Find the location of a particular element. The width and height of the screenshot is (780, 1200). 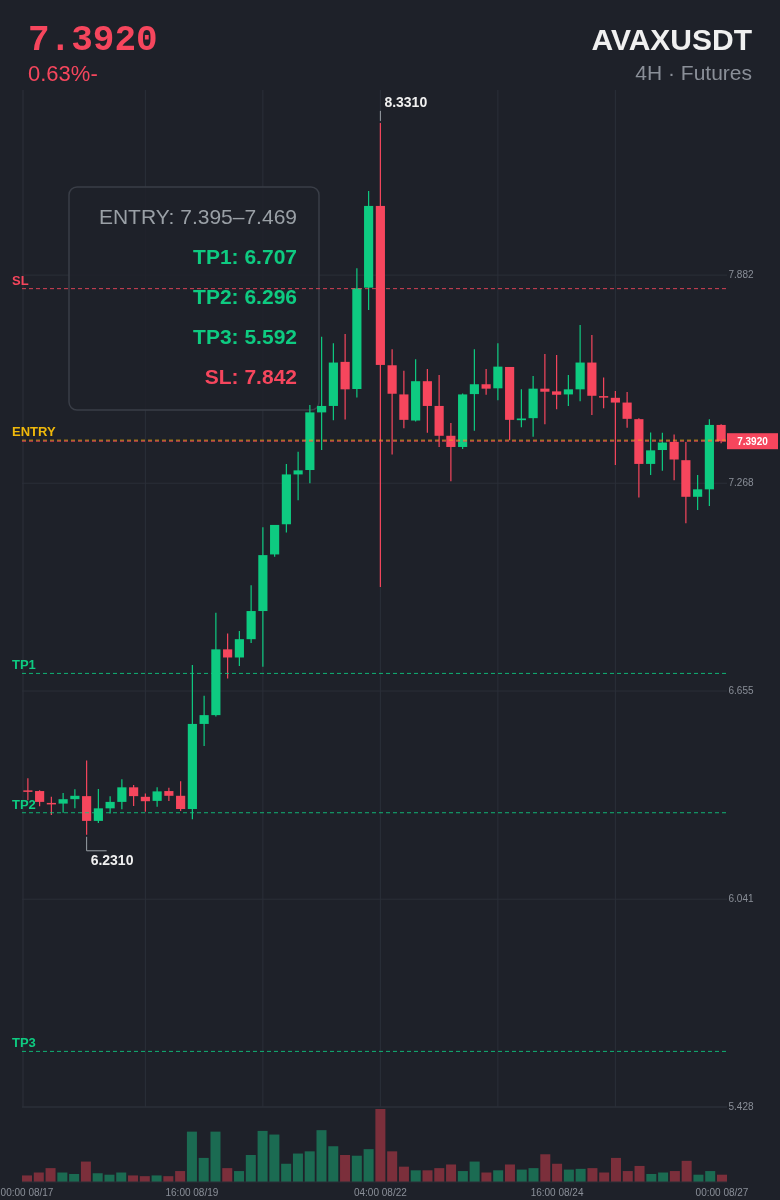

y-tick-label: 5.428 is located at coordinates (741, 1106).